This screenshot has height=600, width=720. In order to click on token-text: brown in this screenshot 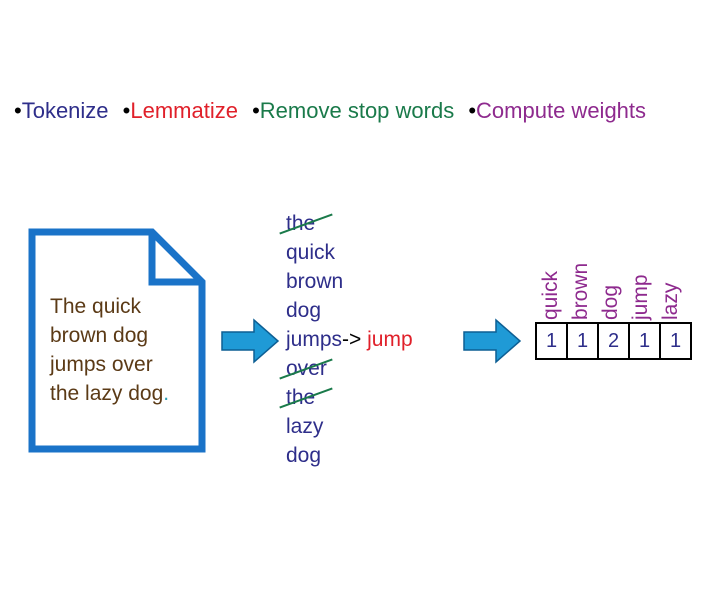, I will do `click(315, 281)`.